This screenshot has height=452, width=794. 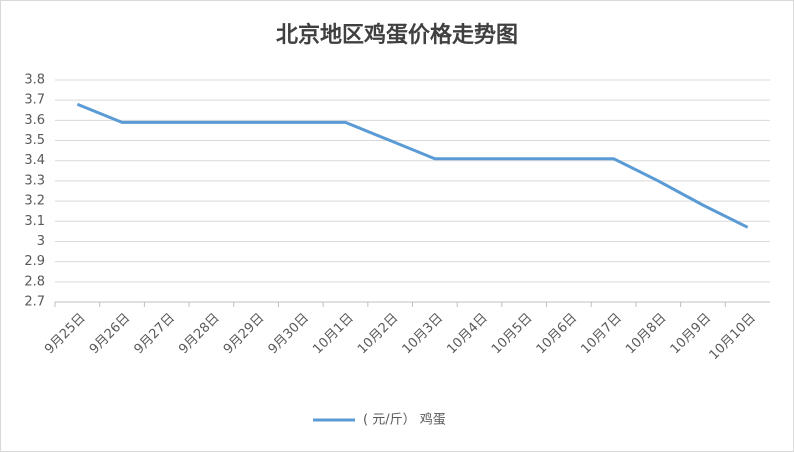 What do you see at coordinates (404, 420) in the screenshot?
I see `legend-label: ( 元/斤） 鸡蛋` at bounding box center [404, 420].